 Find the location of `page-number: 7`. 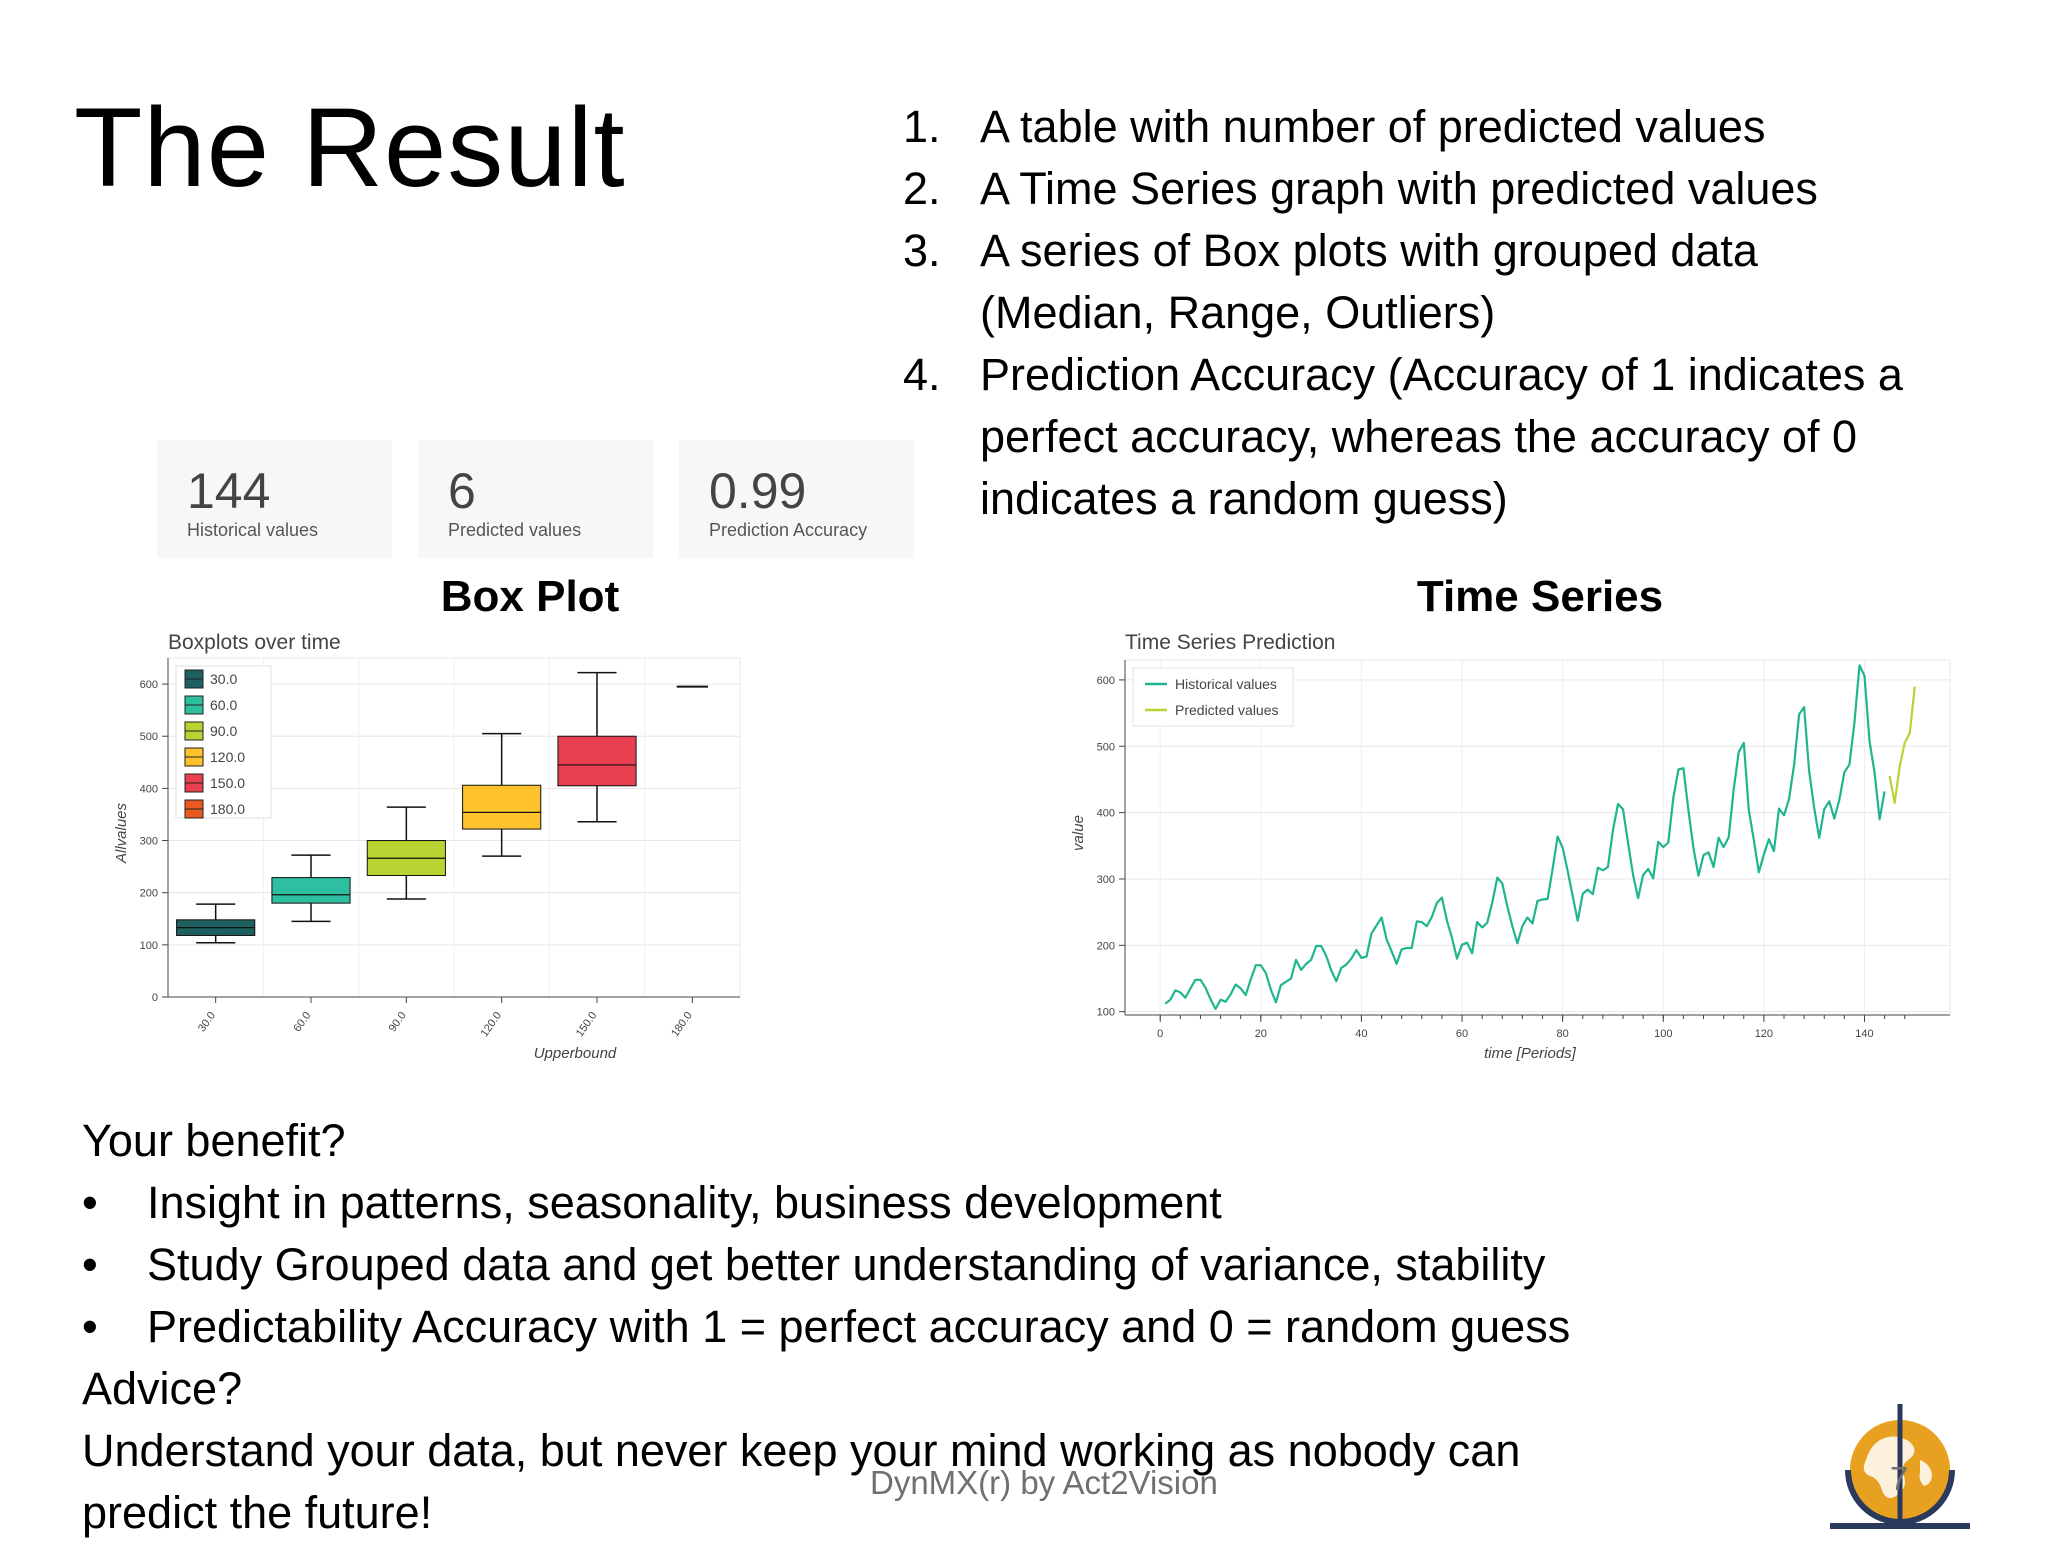

page-number: 7 is located at coordinates (1899, 1478).